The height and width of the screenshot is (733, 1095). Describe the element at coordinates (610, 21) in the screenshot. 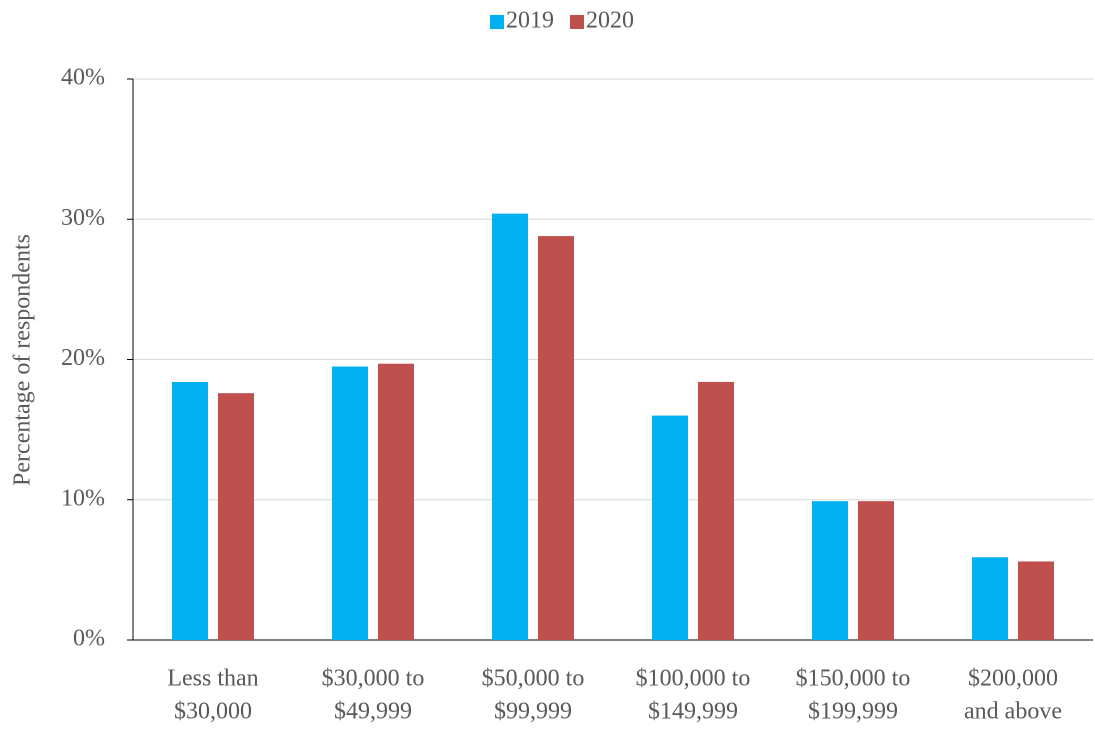

I see `legend-label: 2020` at that location.